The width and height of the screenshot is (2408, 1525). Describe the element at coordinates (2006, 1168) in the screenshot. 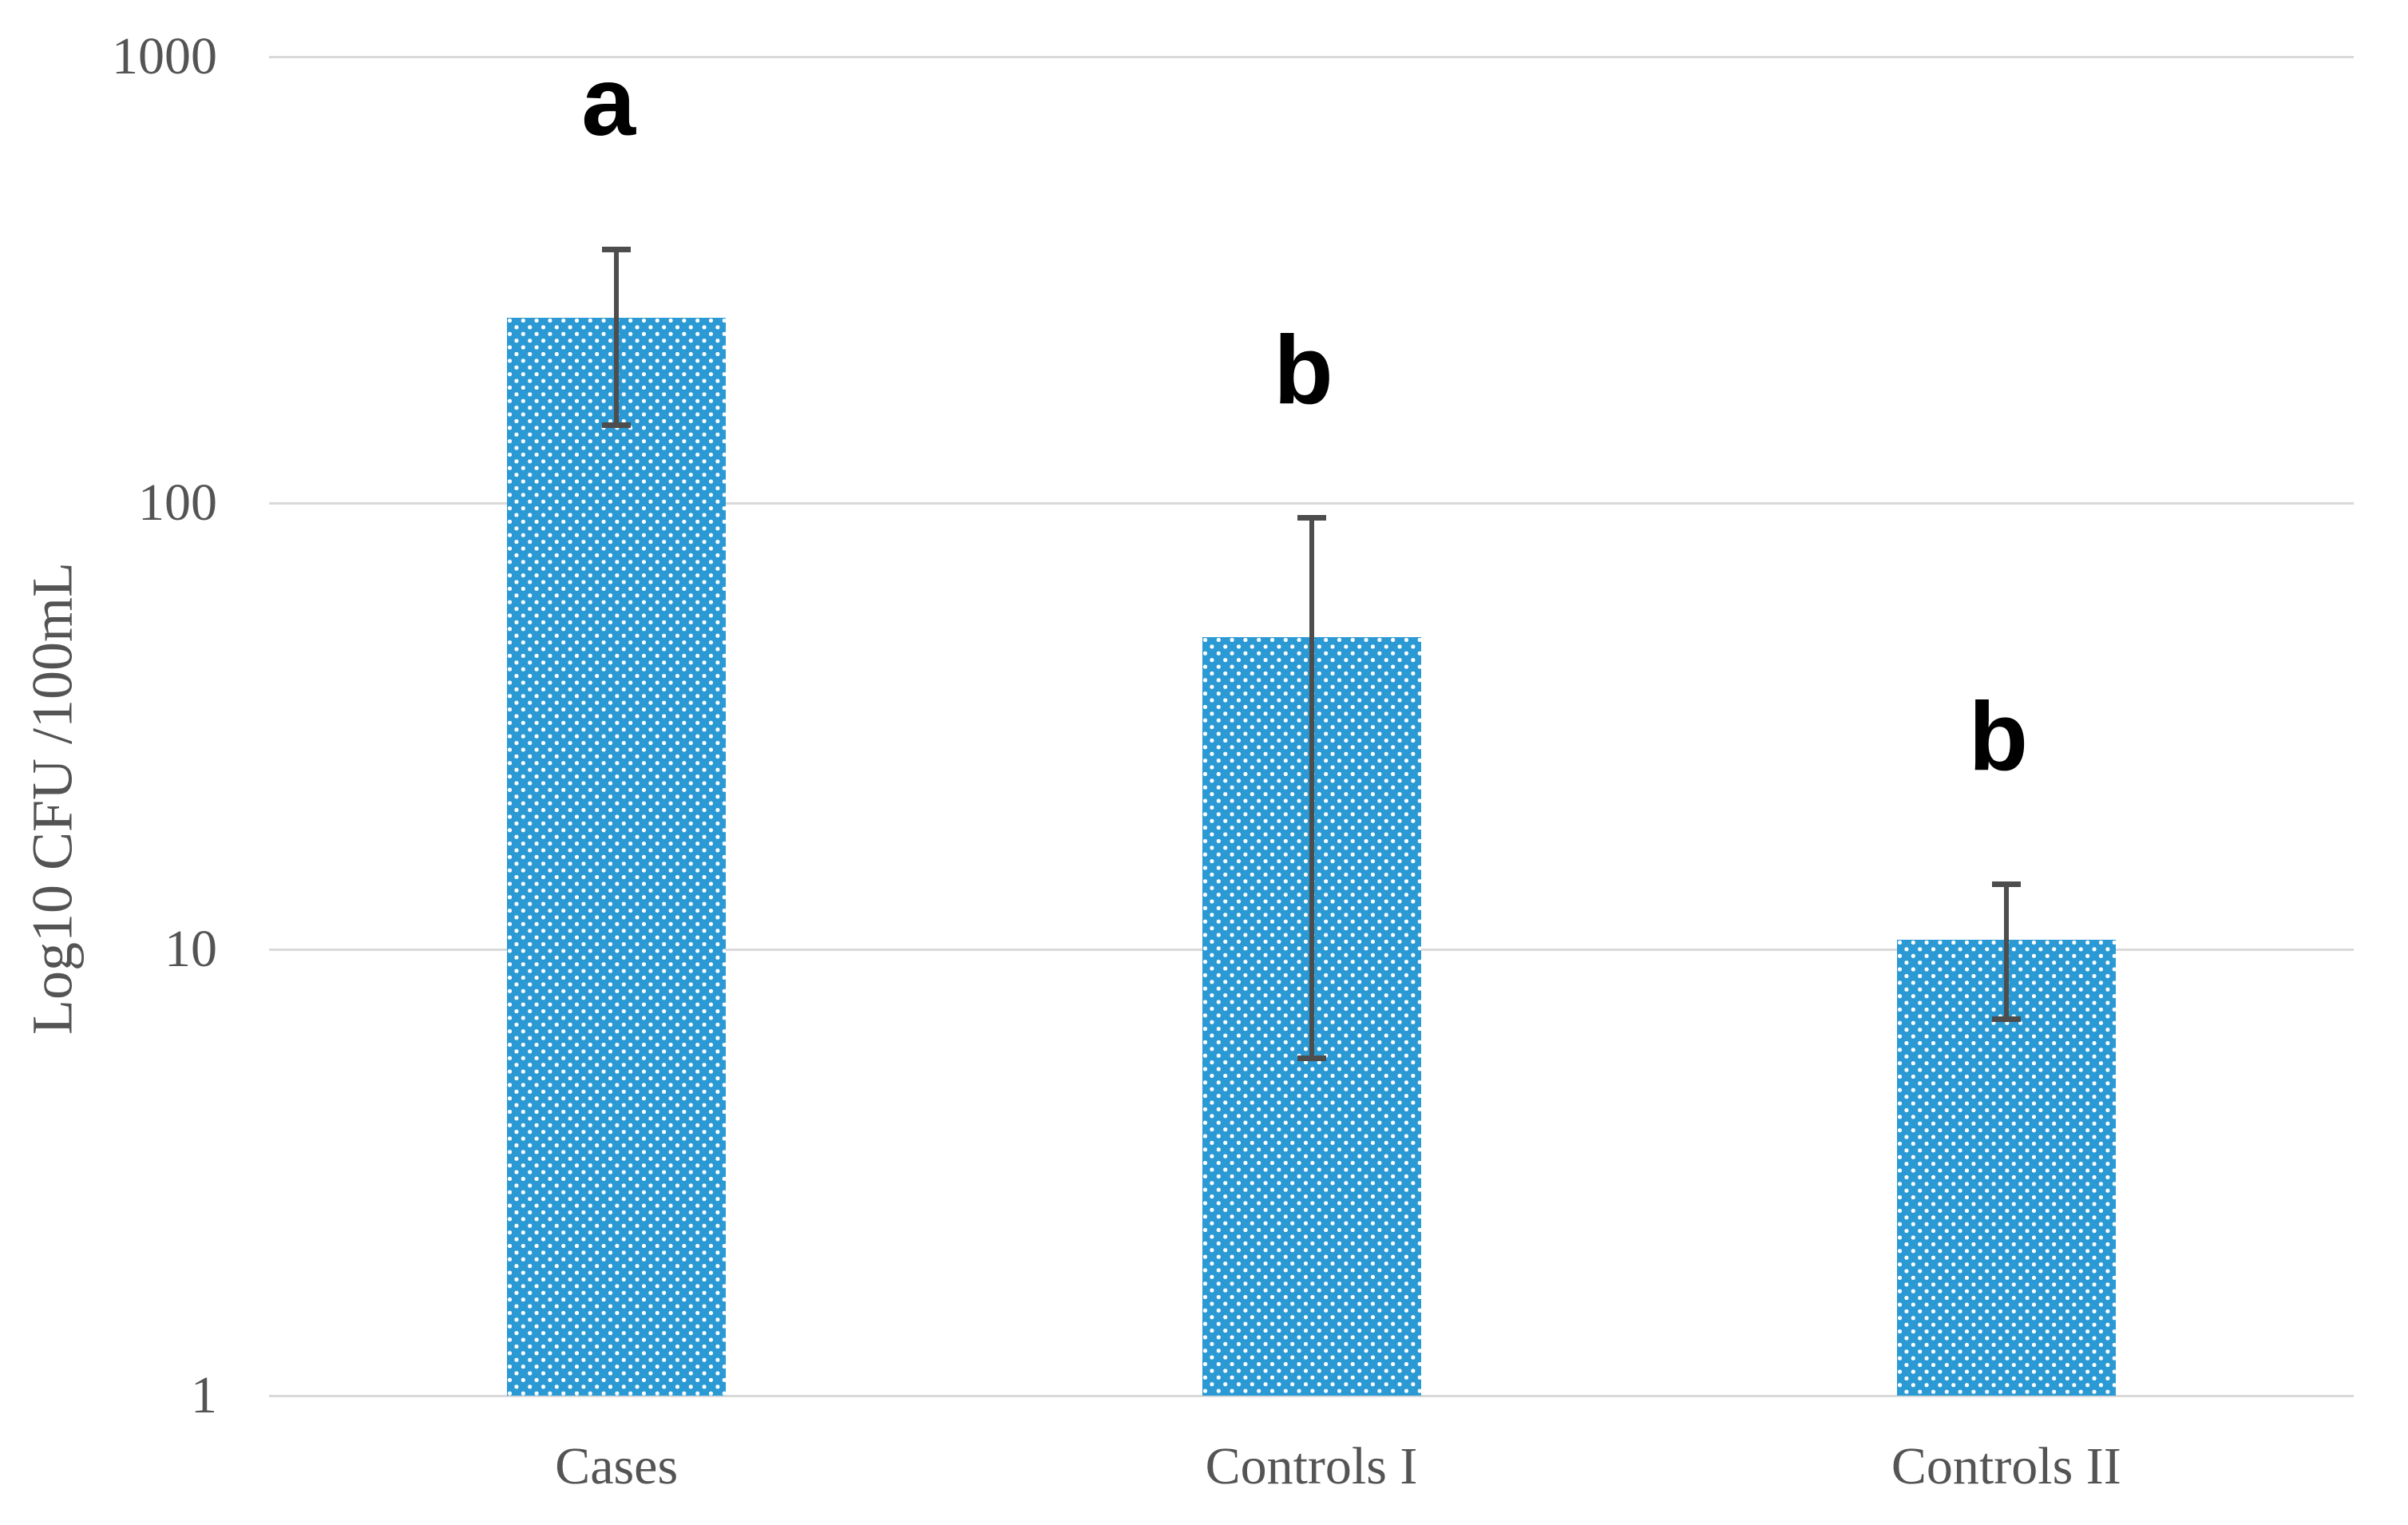

I see `bar-controls-ii` at that location.